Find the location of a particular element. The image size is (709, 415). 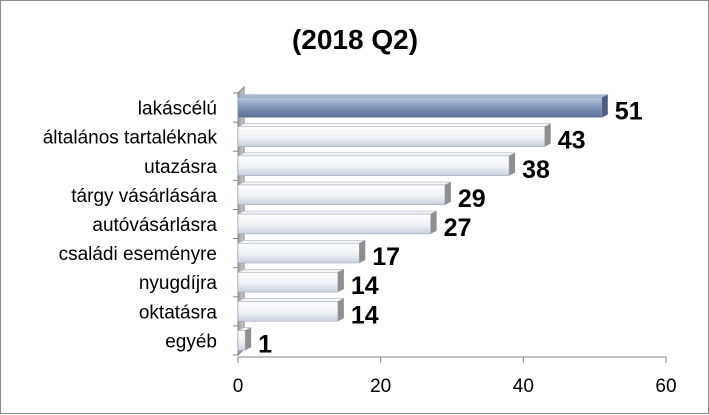

x-tick-label: 60 is located at coordinates (665, 386).